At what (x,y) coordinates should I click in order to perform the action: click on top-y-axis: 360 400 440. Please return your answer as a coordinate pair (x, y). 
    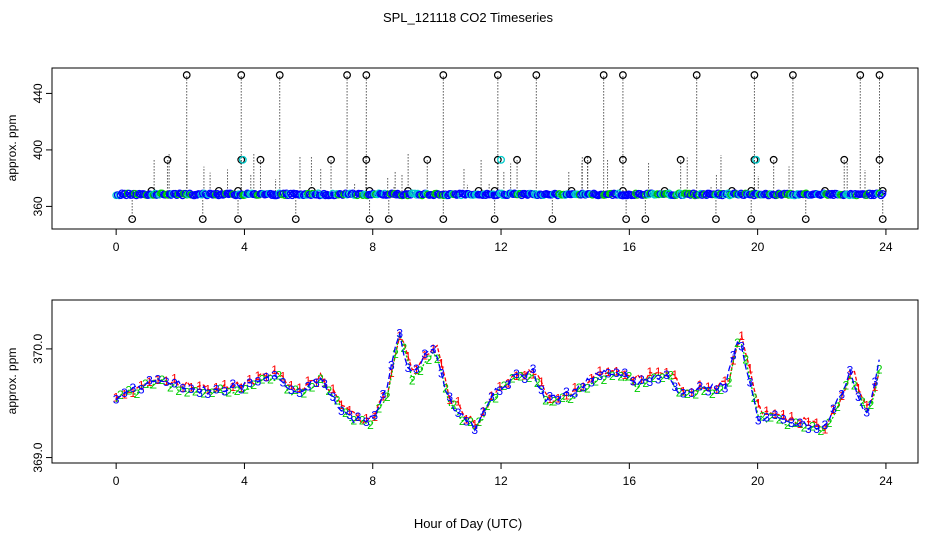
    Looking at the image, I should click on (41, 149).